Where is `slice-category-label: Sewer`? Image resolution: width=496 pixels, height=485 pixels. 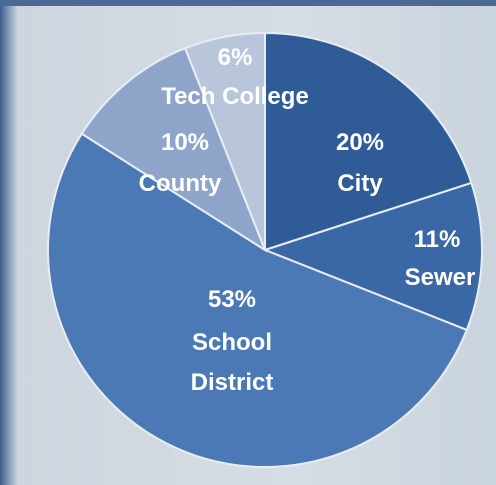
slice-category-label: Sewer is located at coordinates (440, 277).